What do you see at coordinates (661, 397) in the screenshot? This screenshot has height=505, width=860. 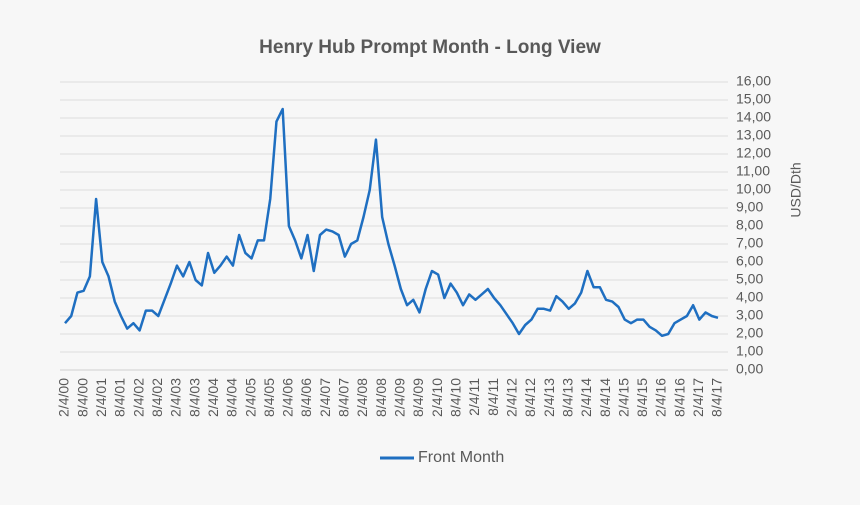 I see `x-tick-label: 2/4/16` at bounding box center [661, 397].